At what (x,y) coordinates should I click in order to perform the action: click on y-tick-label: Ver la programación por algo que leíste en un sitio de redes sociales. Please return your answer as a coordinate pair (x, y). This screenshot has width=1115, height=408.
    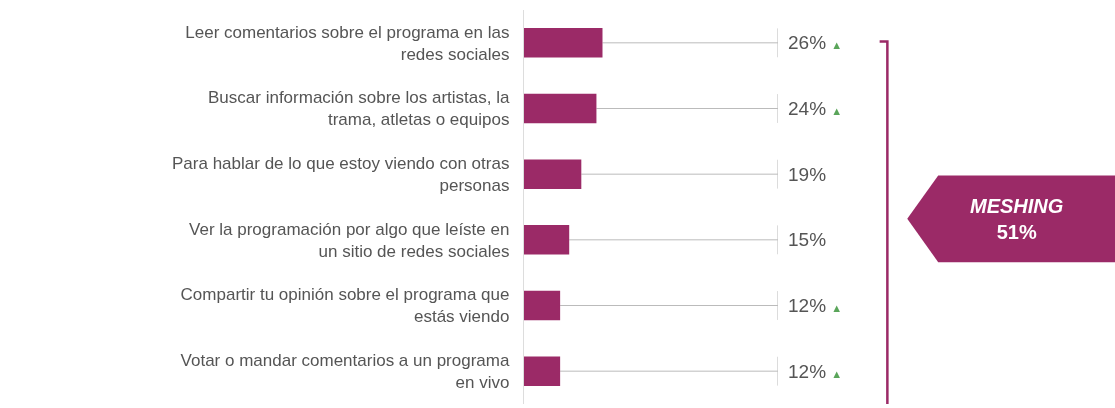
    Looking at the image, I should click on (349, 240).